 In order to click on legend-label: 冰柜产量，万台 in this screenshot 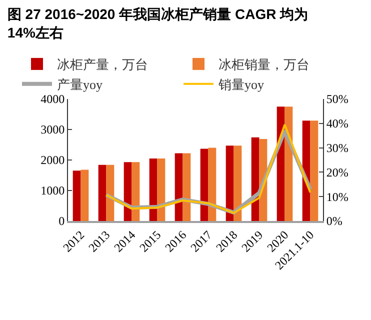, I will do `click(102, 64)`.